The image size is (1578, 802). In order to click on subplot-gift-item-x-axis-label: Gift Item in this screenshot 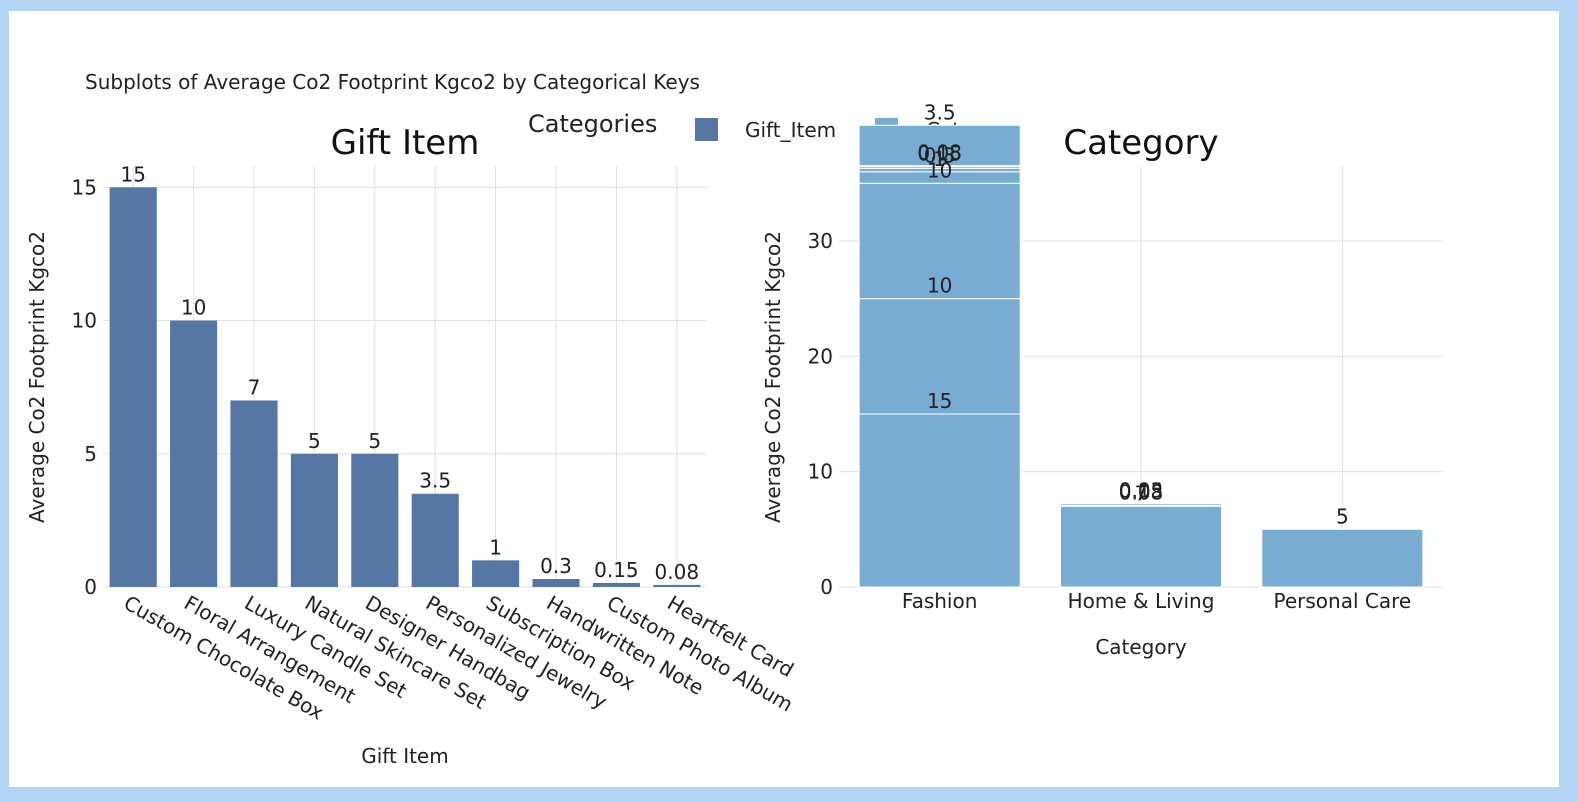, I will do `click(404, 756)`.